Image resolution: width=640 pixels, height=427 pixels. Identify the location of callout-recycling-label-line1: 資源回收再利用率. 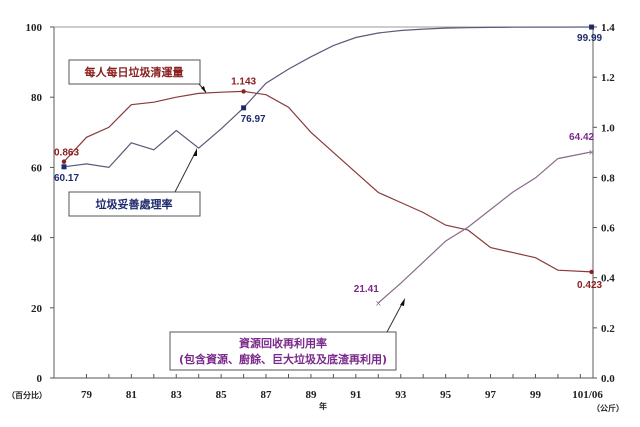
(283, 343).